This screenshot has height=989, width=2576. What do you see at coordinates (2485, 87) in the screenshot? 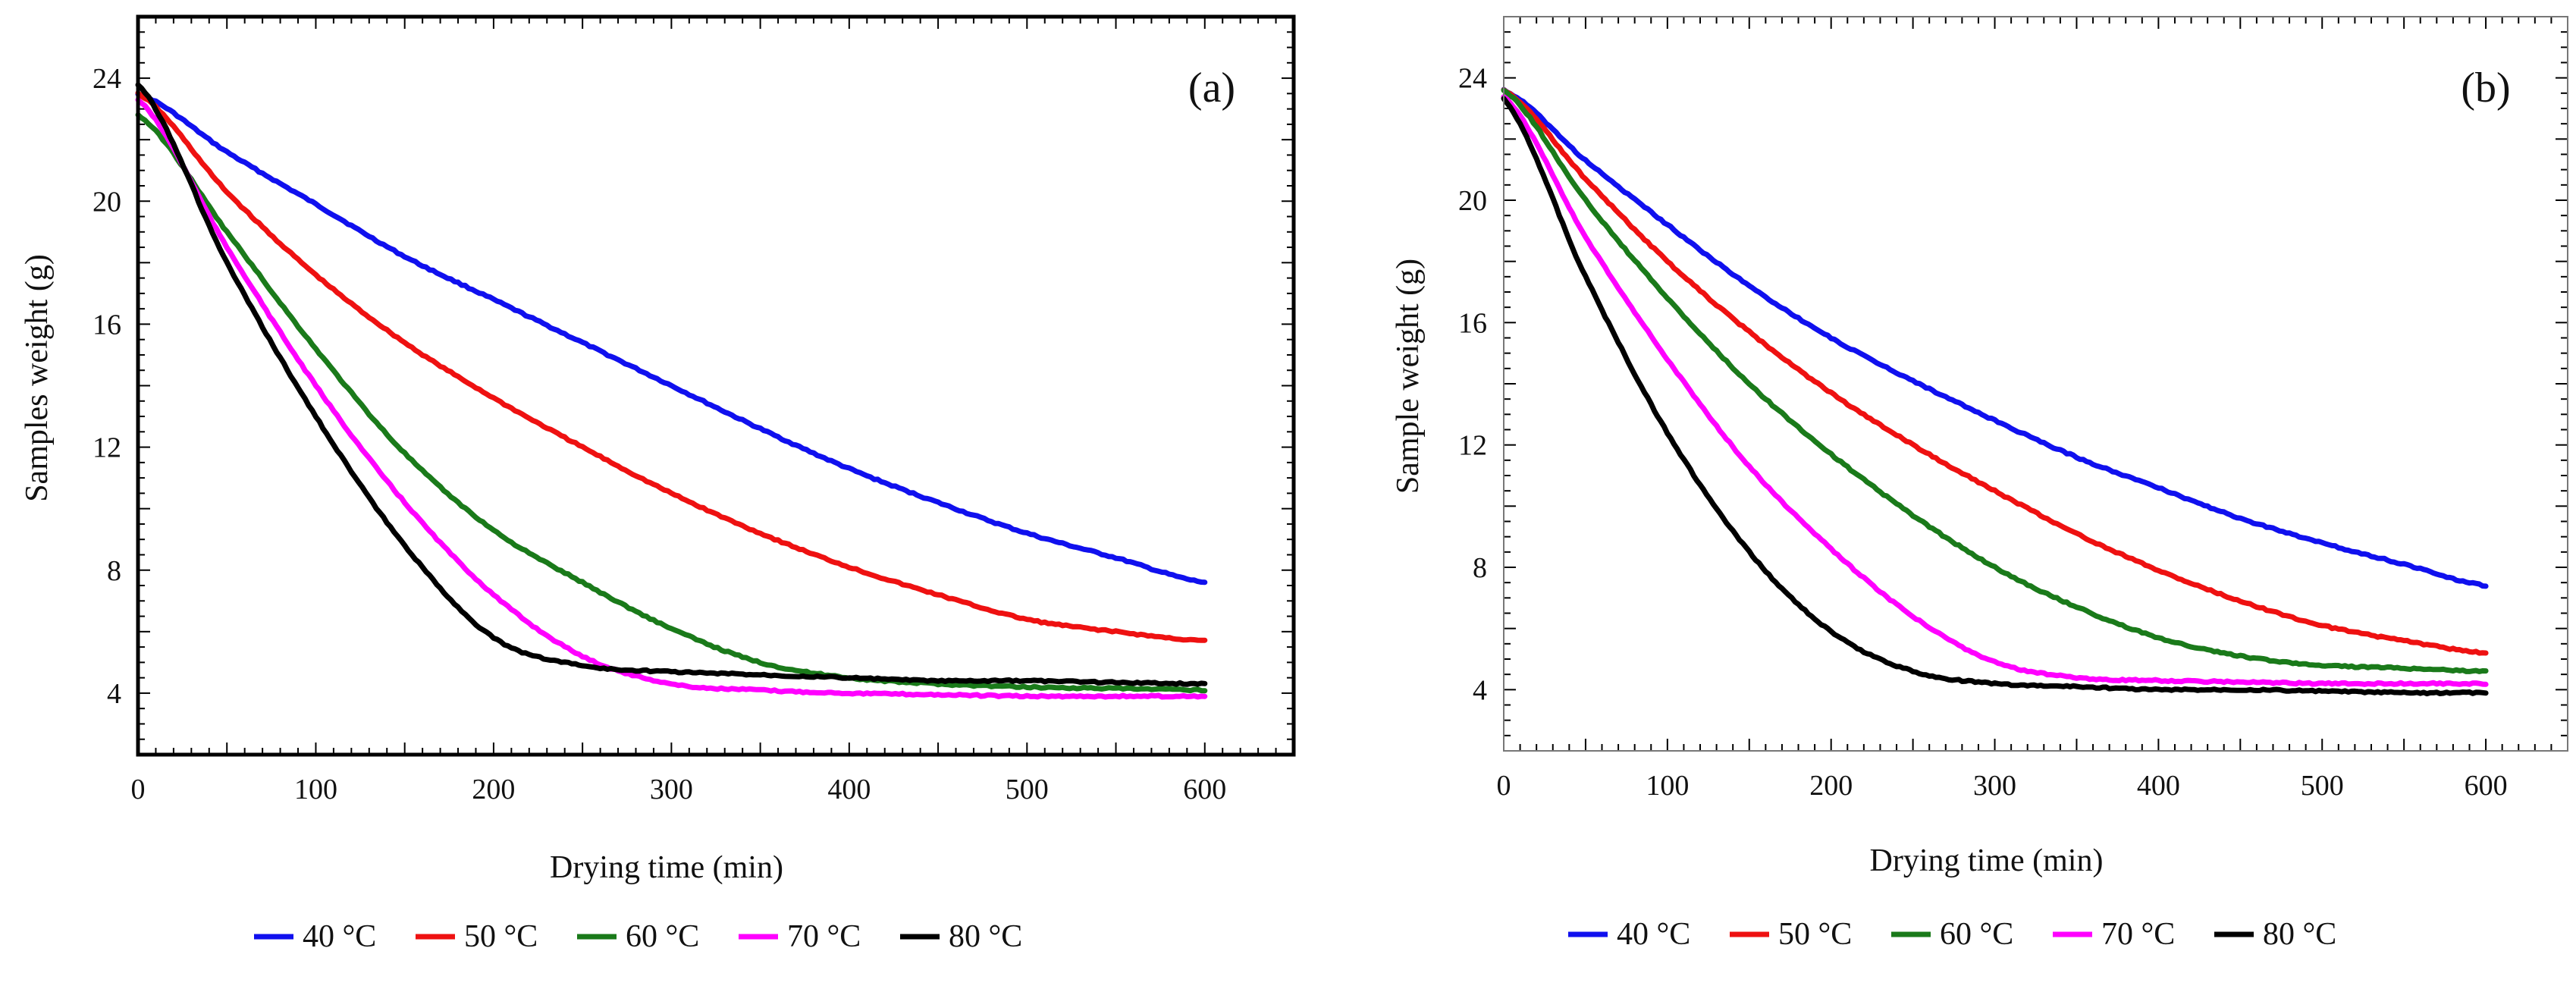
I see `panel-label: (b)` at bounding box center [2485, 87].